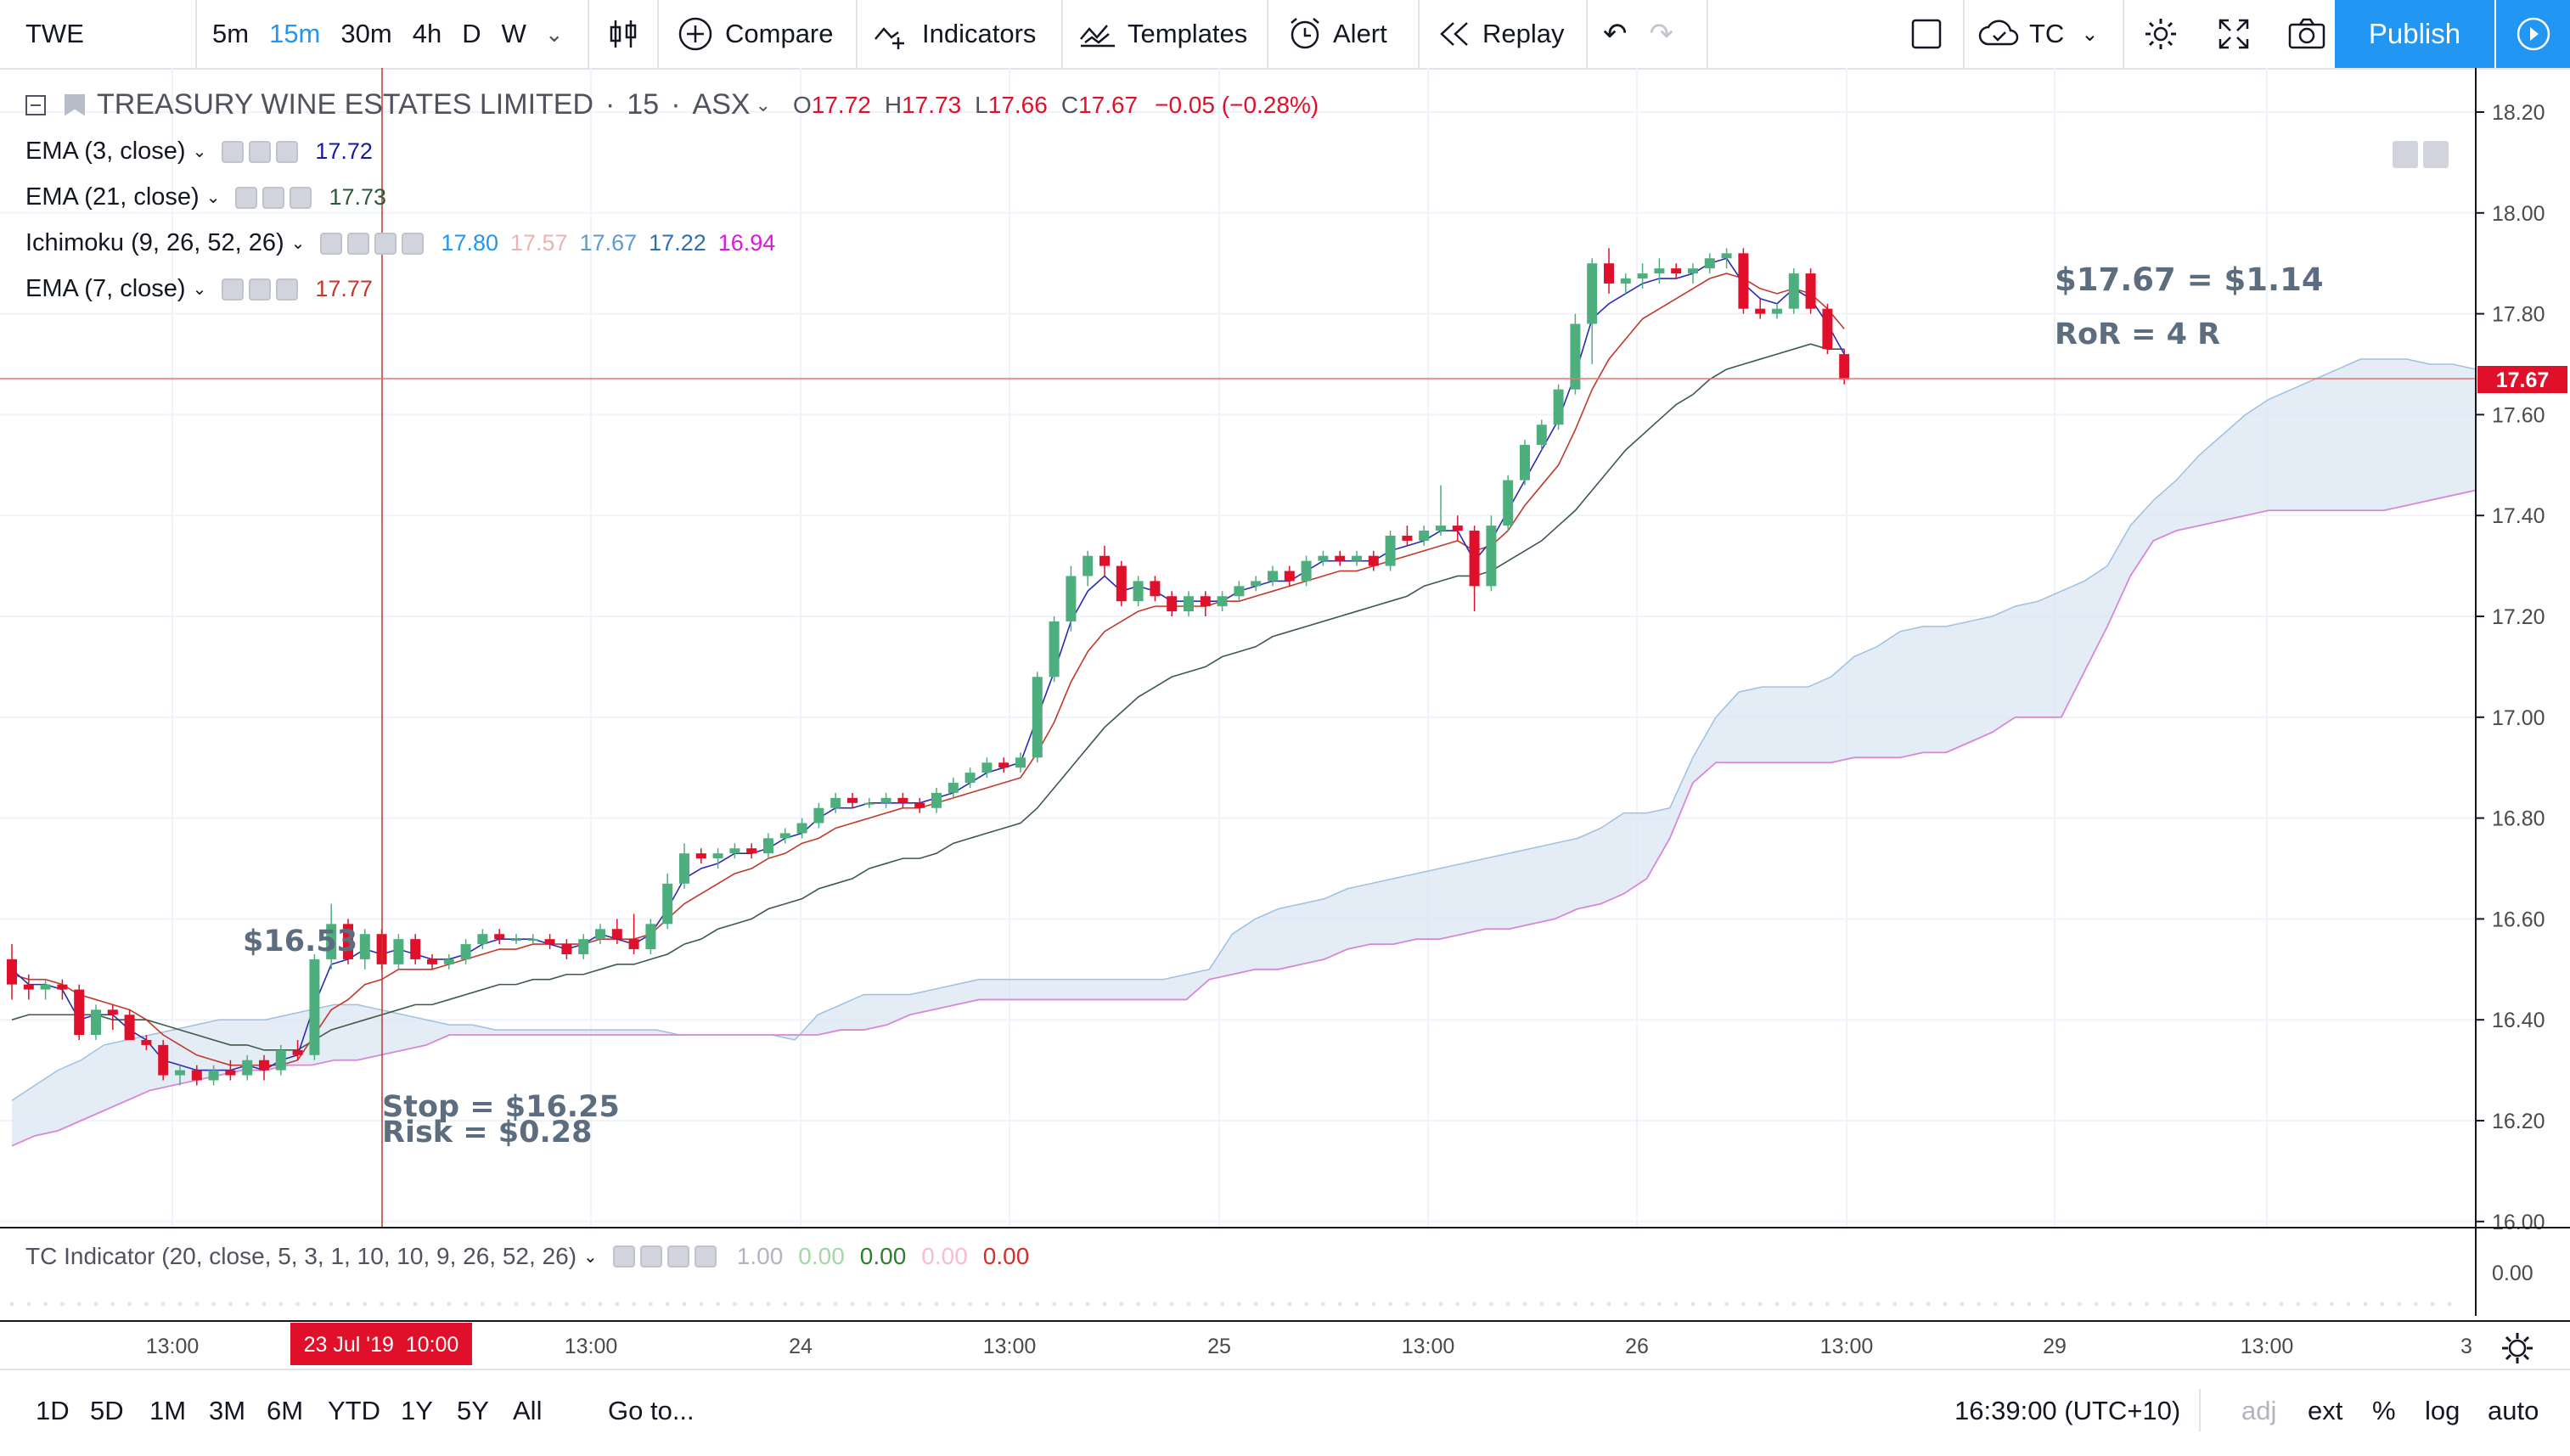  What do you see at coordinates (354, 1410) in the screenshot?
I see `range-ytd-button: YTD` at bounding box center [354, 1410].